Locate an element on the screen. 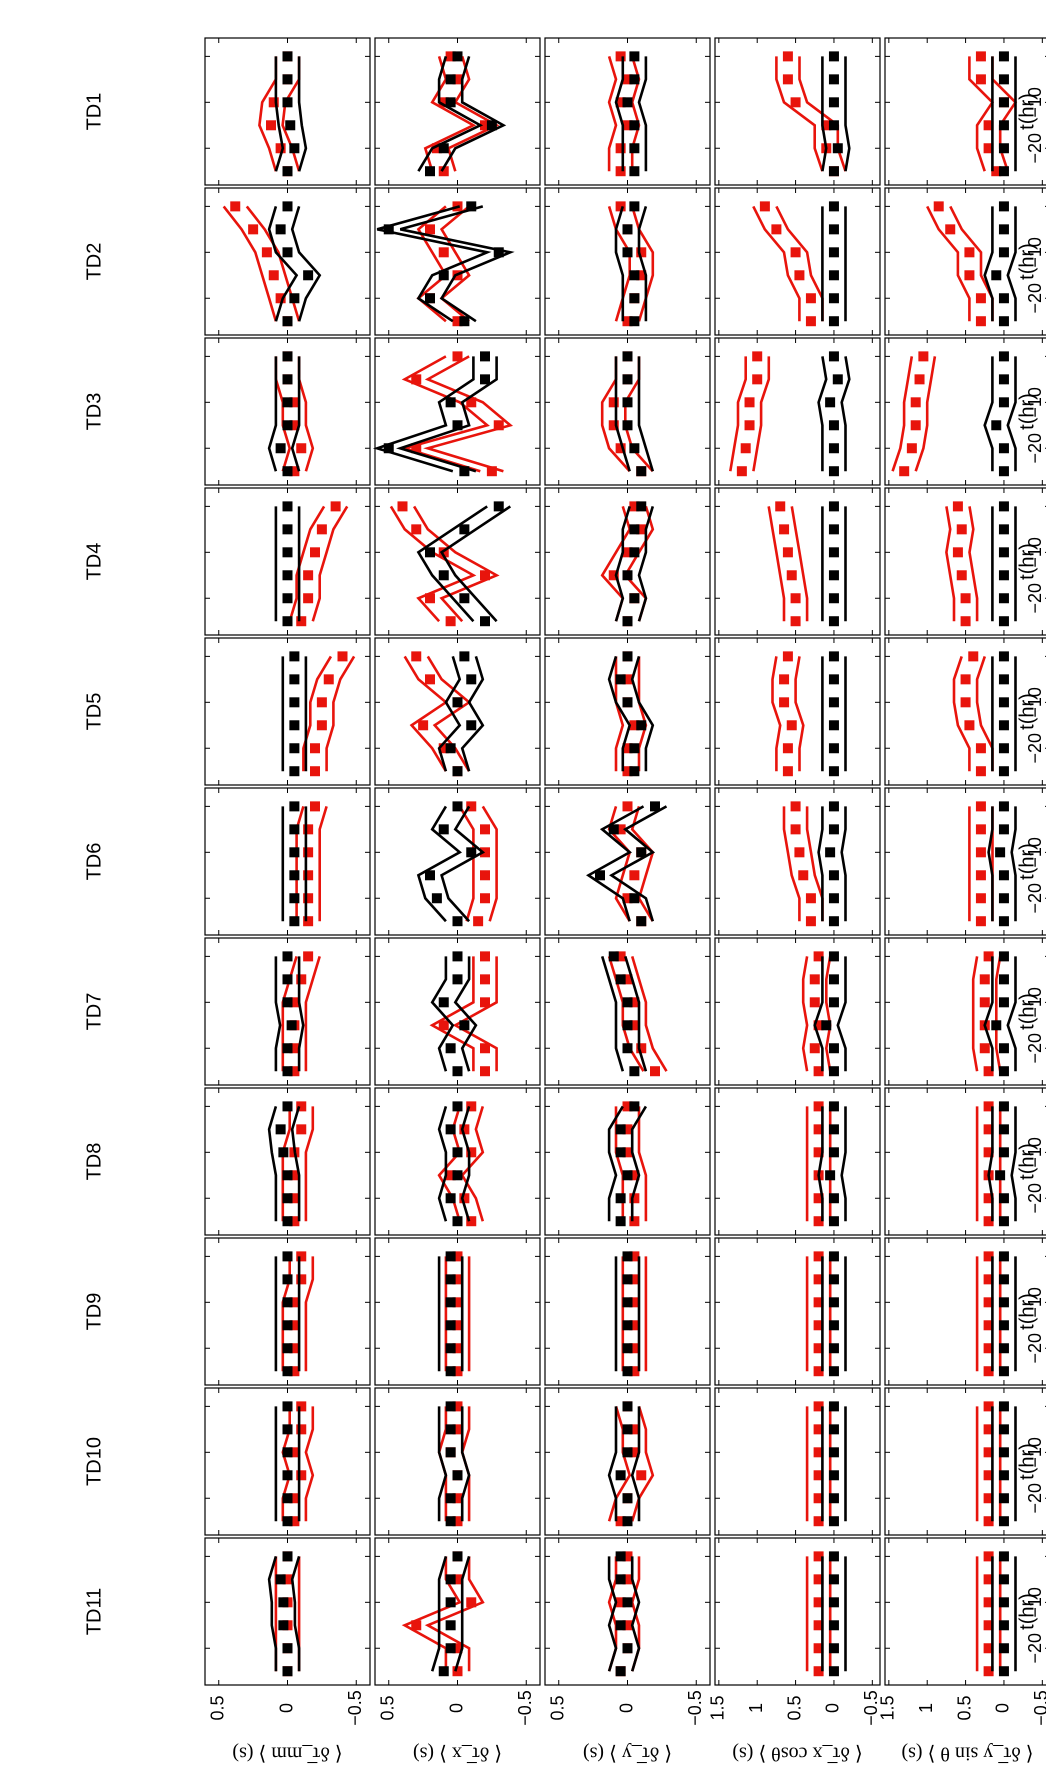 The width and height of the screenshot is (1046, 1771). time-tick-label: −20 is located at coordinates (1035, 1048).